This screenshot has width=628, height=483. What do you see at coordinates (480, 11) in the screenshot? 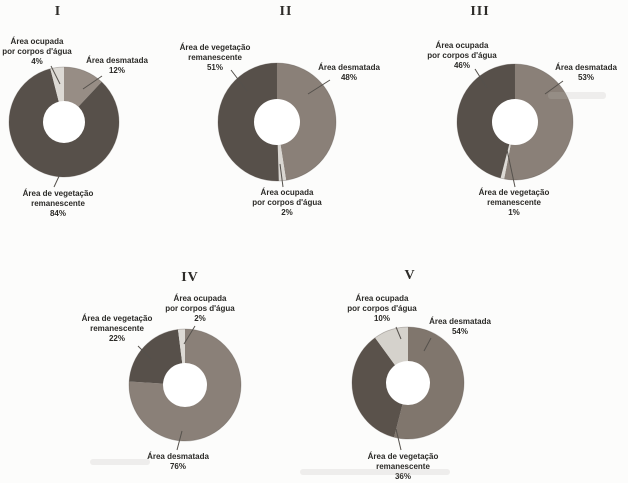
I see `chart-title-3: III` at bounding box center [480, 11].